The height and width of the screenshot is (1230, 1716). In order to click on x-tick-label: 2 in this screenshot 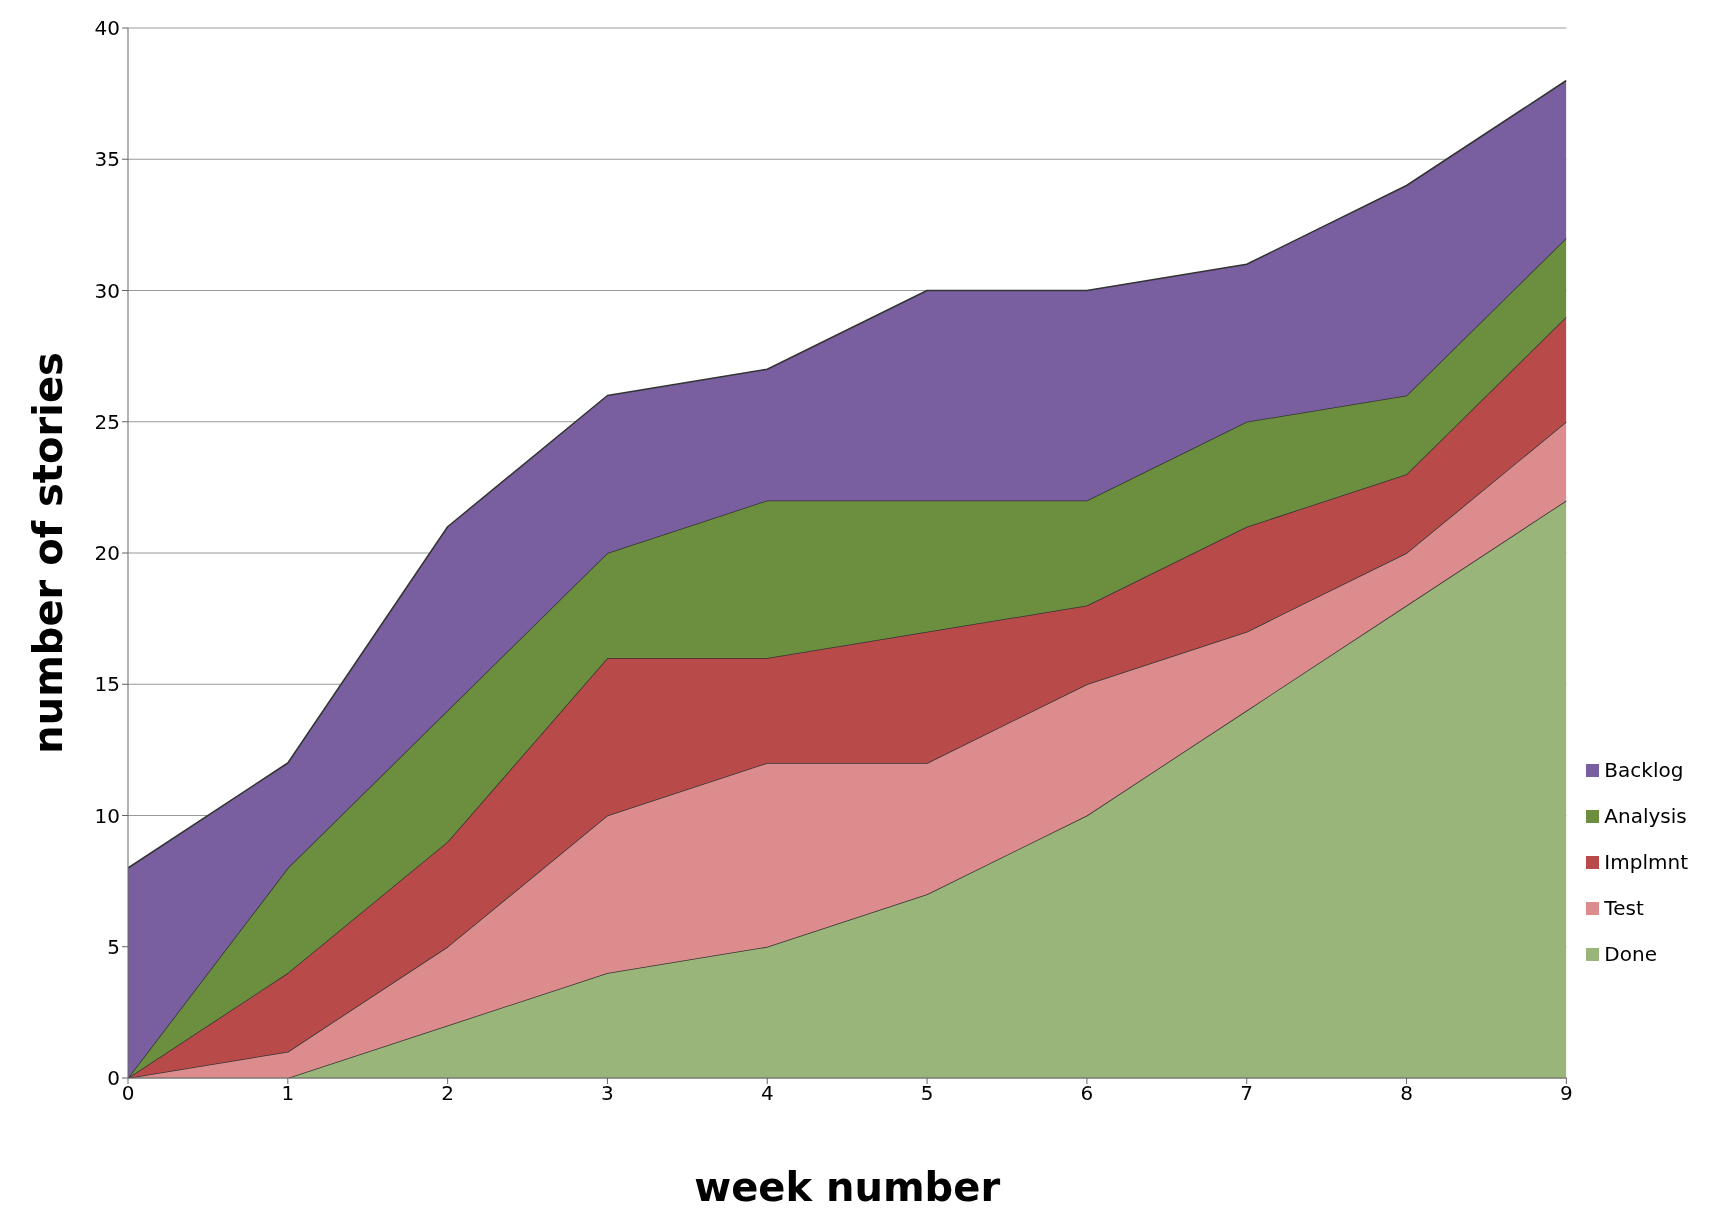, I will do `click(447, 1093)`.